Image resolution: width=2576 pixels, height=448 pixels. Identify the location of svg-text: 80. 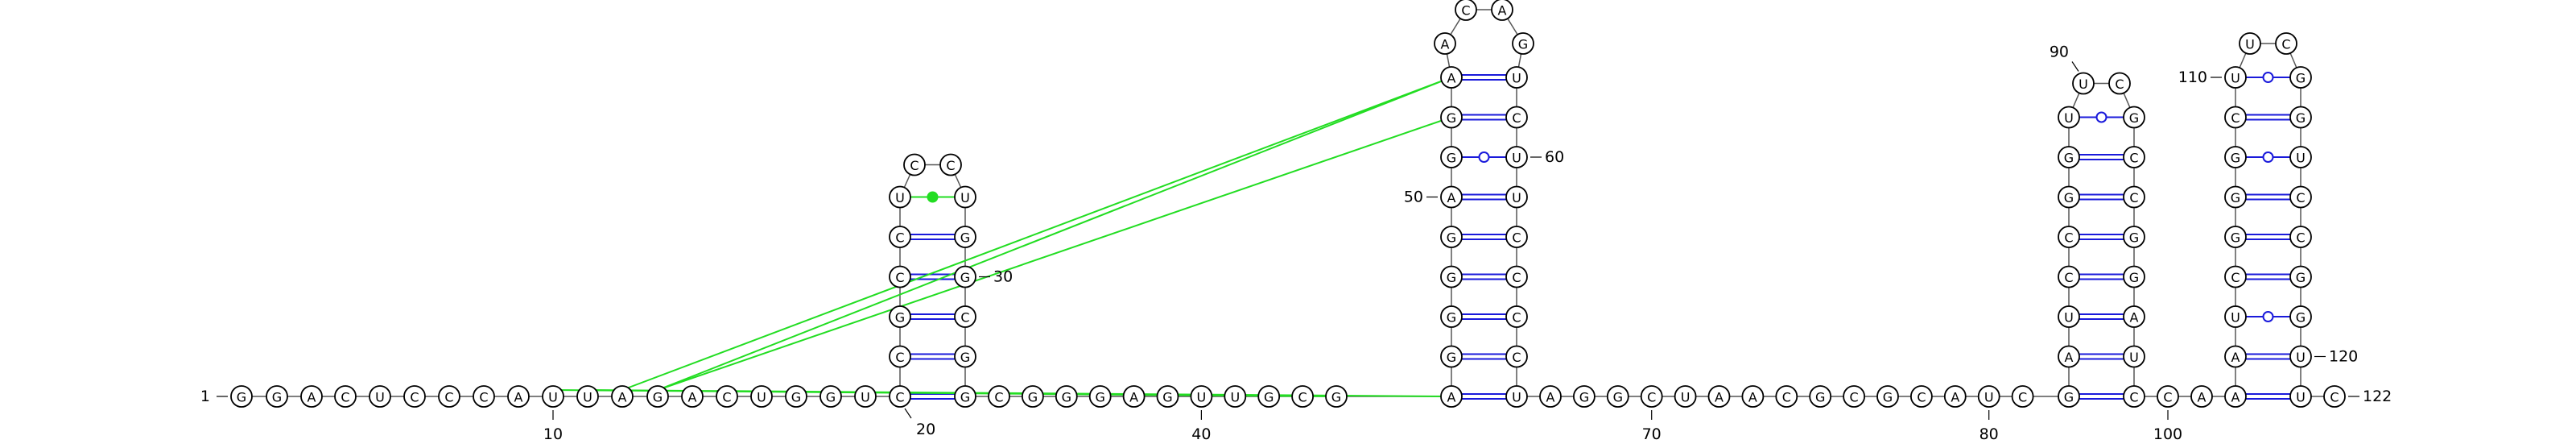
(1989, 434).